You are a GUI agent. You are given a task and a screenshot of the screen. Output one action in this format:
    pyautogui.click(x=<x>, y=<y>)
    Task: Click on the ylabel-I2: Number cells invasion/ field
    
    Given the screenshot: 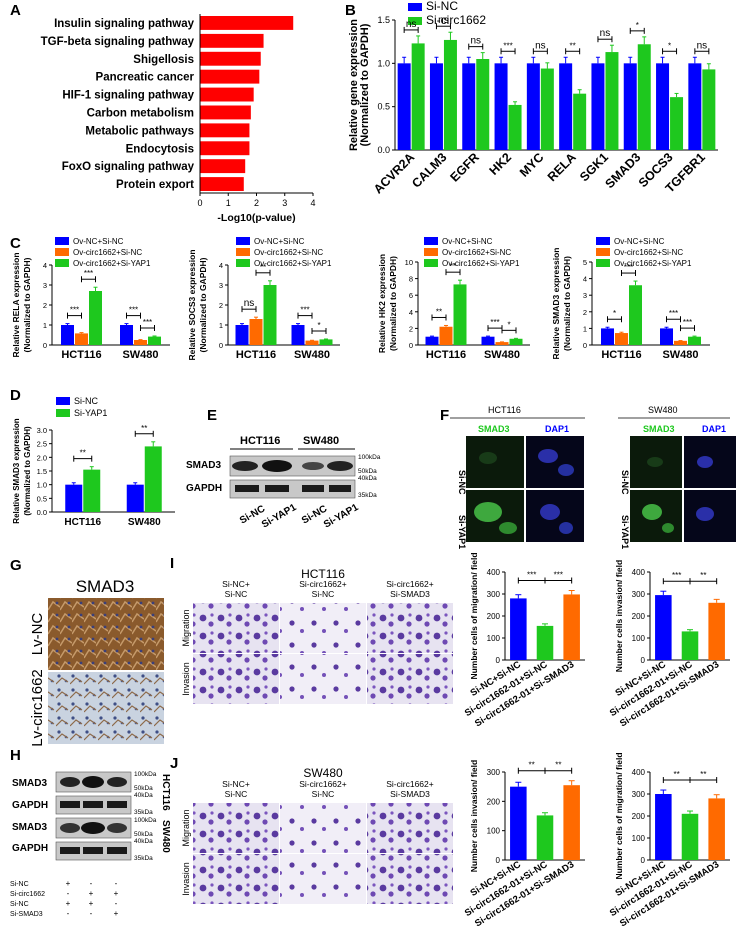 What is the action you would take?
    pyautogui.click(x=619, y=616)
    